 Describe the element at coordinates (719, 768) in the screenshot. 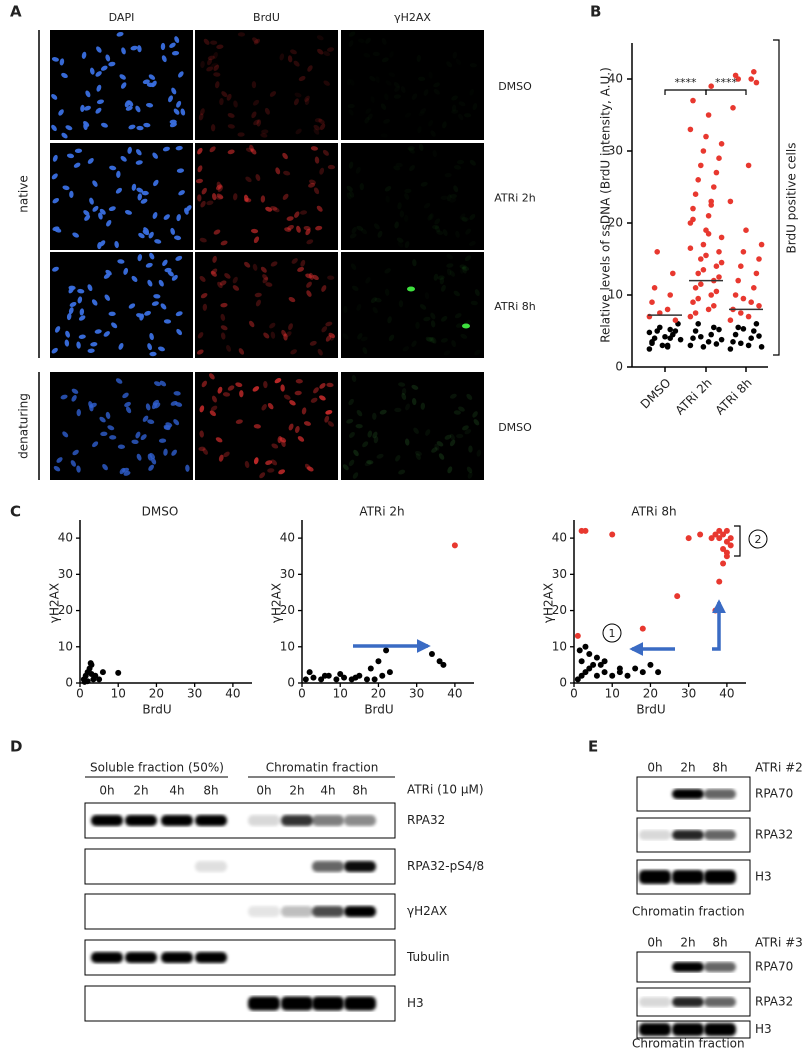

I see `lane-label: 8h` at that location.